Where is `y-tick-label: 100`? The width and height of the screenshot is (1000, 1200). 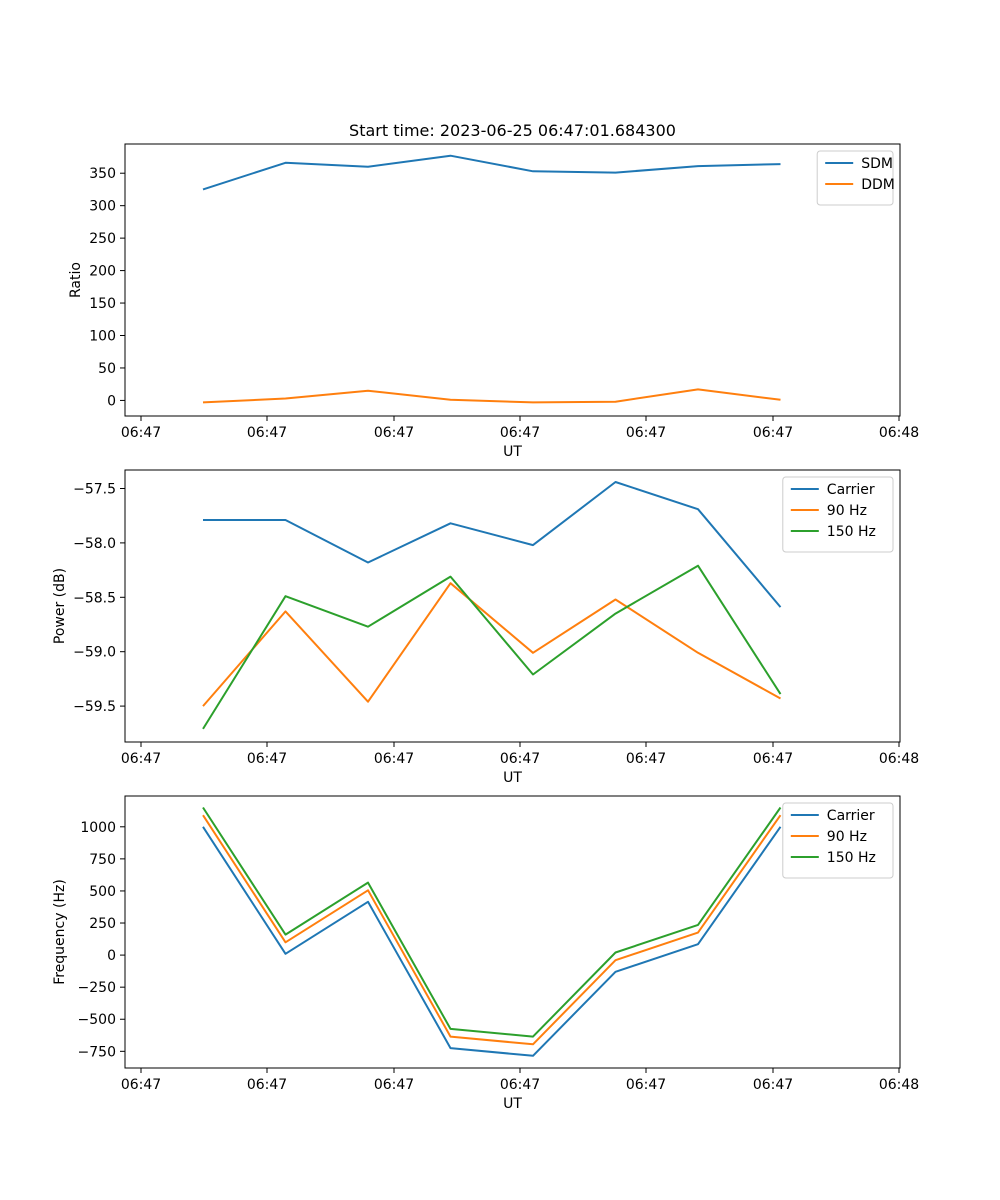 y-tick-label: 100 is located at coordinates (102, 337).